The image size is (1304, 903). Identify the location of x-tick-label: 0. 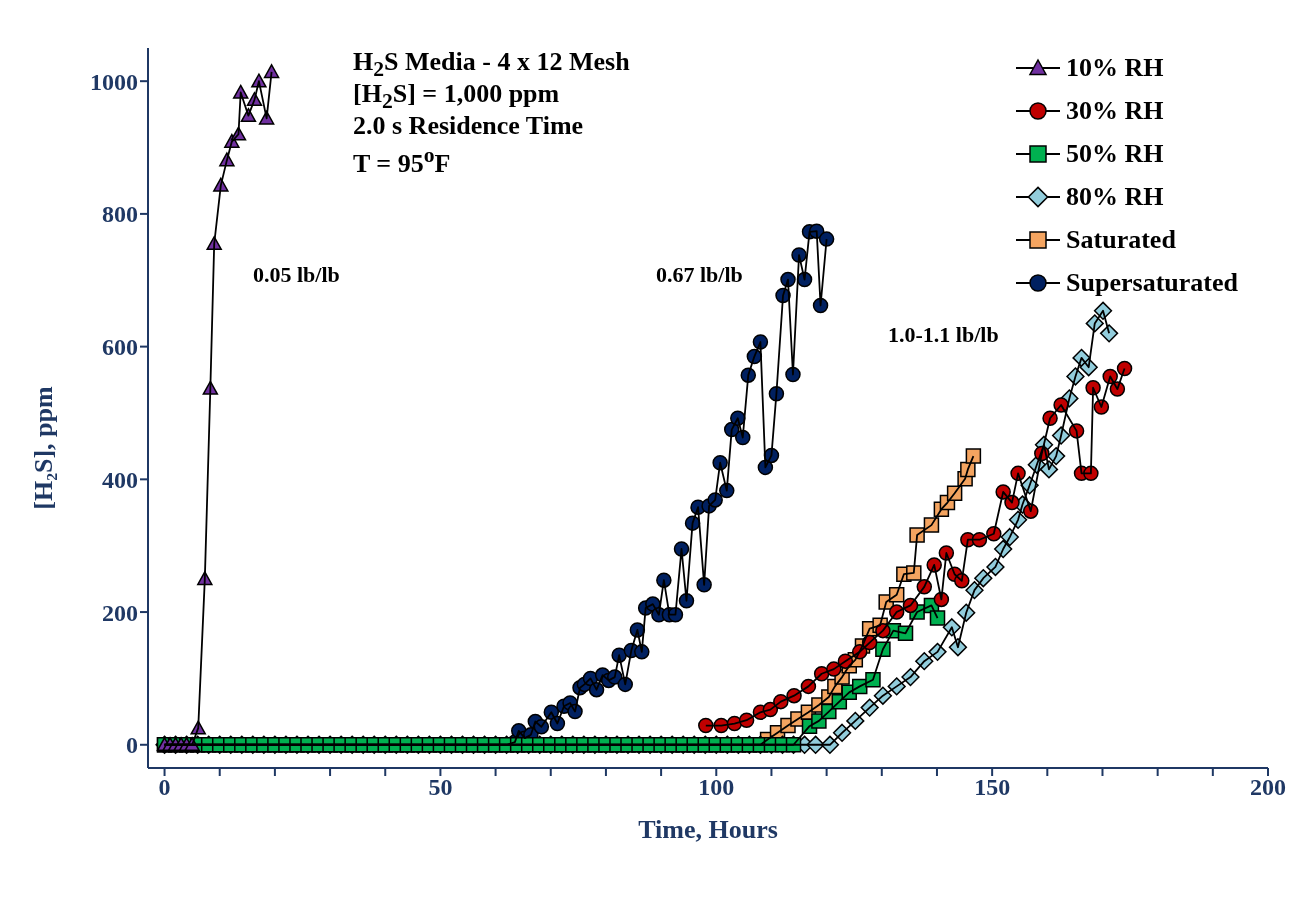
(164, 787).